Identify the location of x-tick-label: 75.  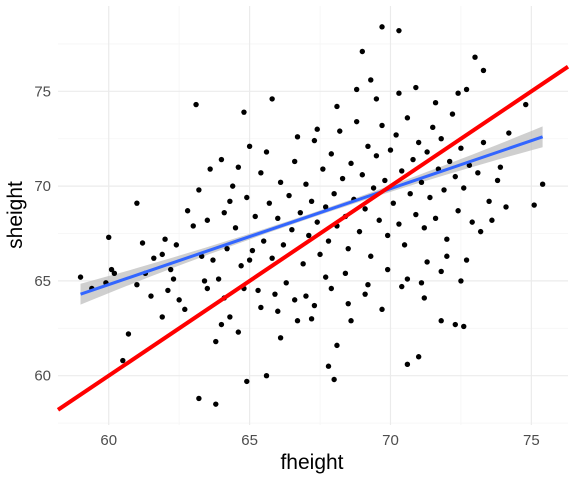
(531, 440).